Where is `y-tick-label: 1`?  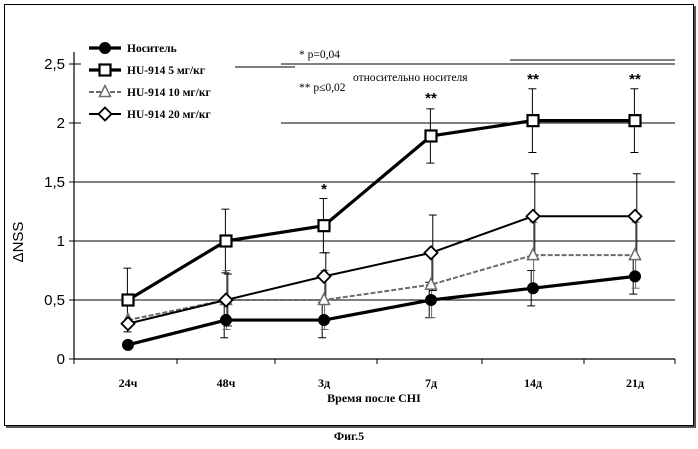 y-tick-label: 1 is located at coordinates (61, 241).